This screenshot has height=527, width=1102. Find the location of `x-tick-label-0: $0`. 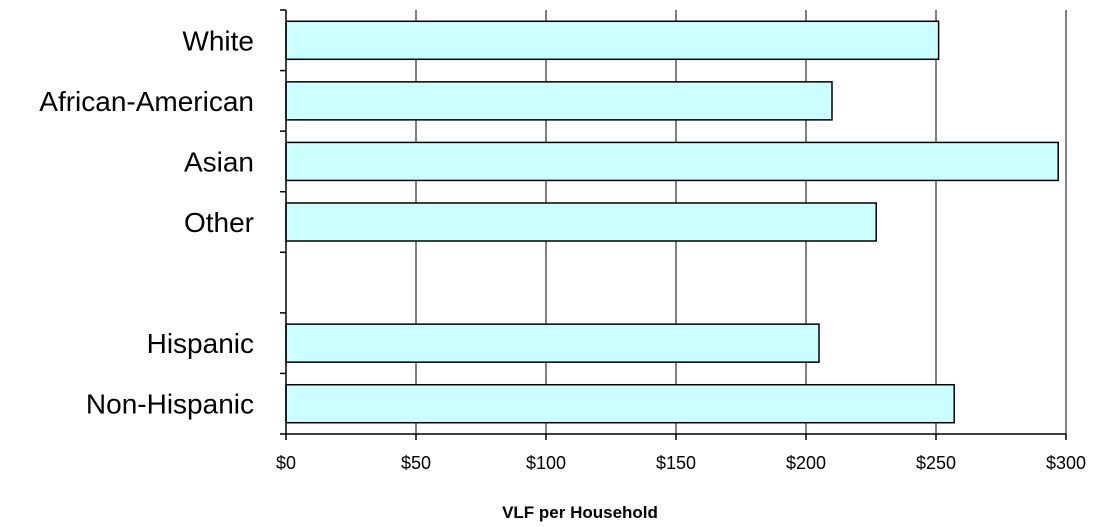

x-tick-label-0: $0 is located at coordinates (286, 463).